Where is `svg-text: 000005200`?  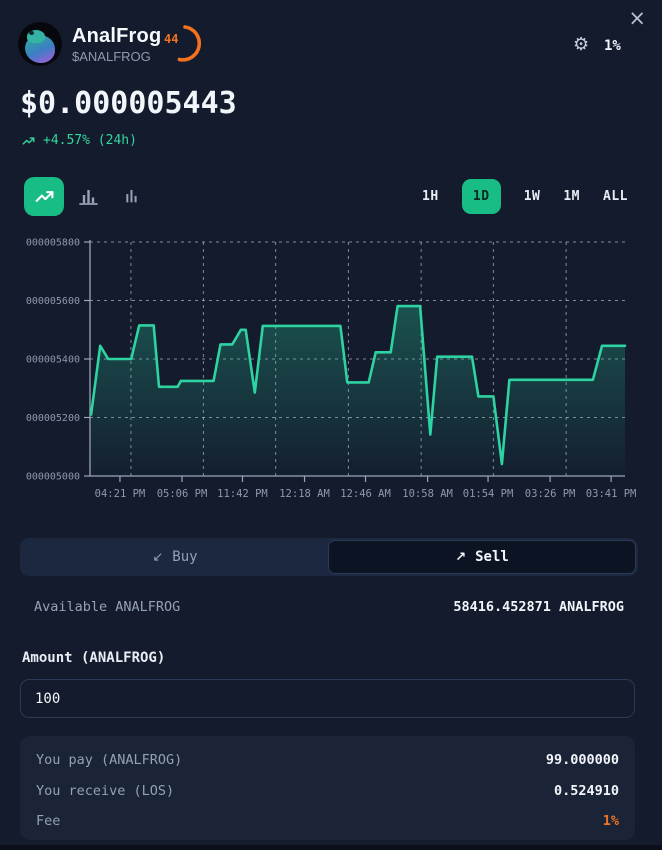 svg-text: 000005200 is located at coordinates (53, 418).